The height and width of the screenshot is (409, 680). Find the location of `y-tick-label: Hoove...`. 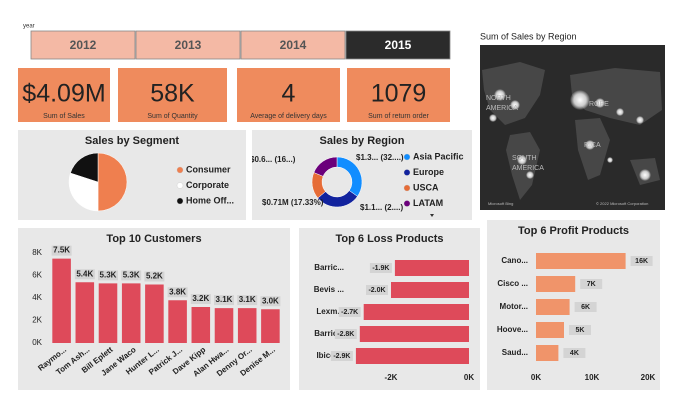

y-tick-label: Hoove... is located at coordinates (512, 329).